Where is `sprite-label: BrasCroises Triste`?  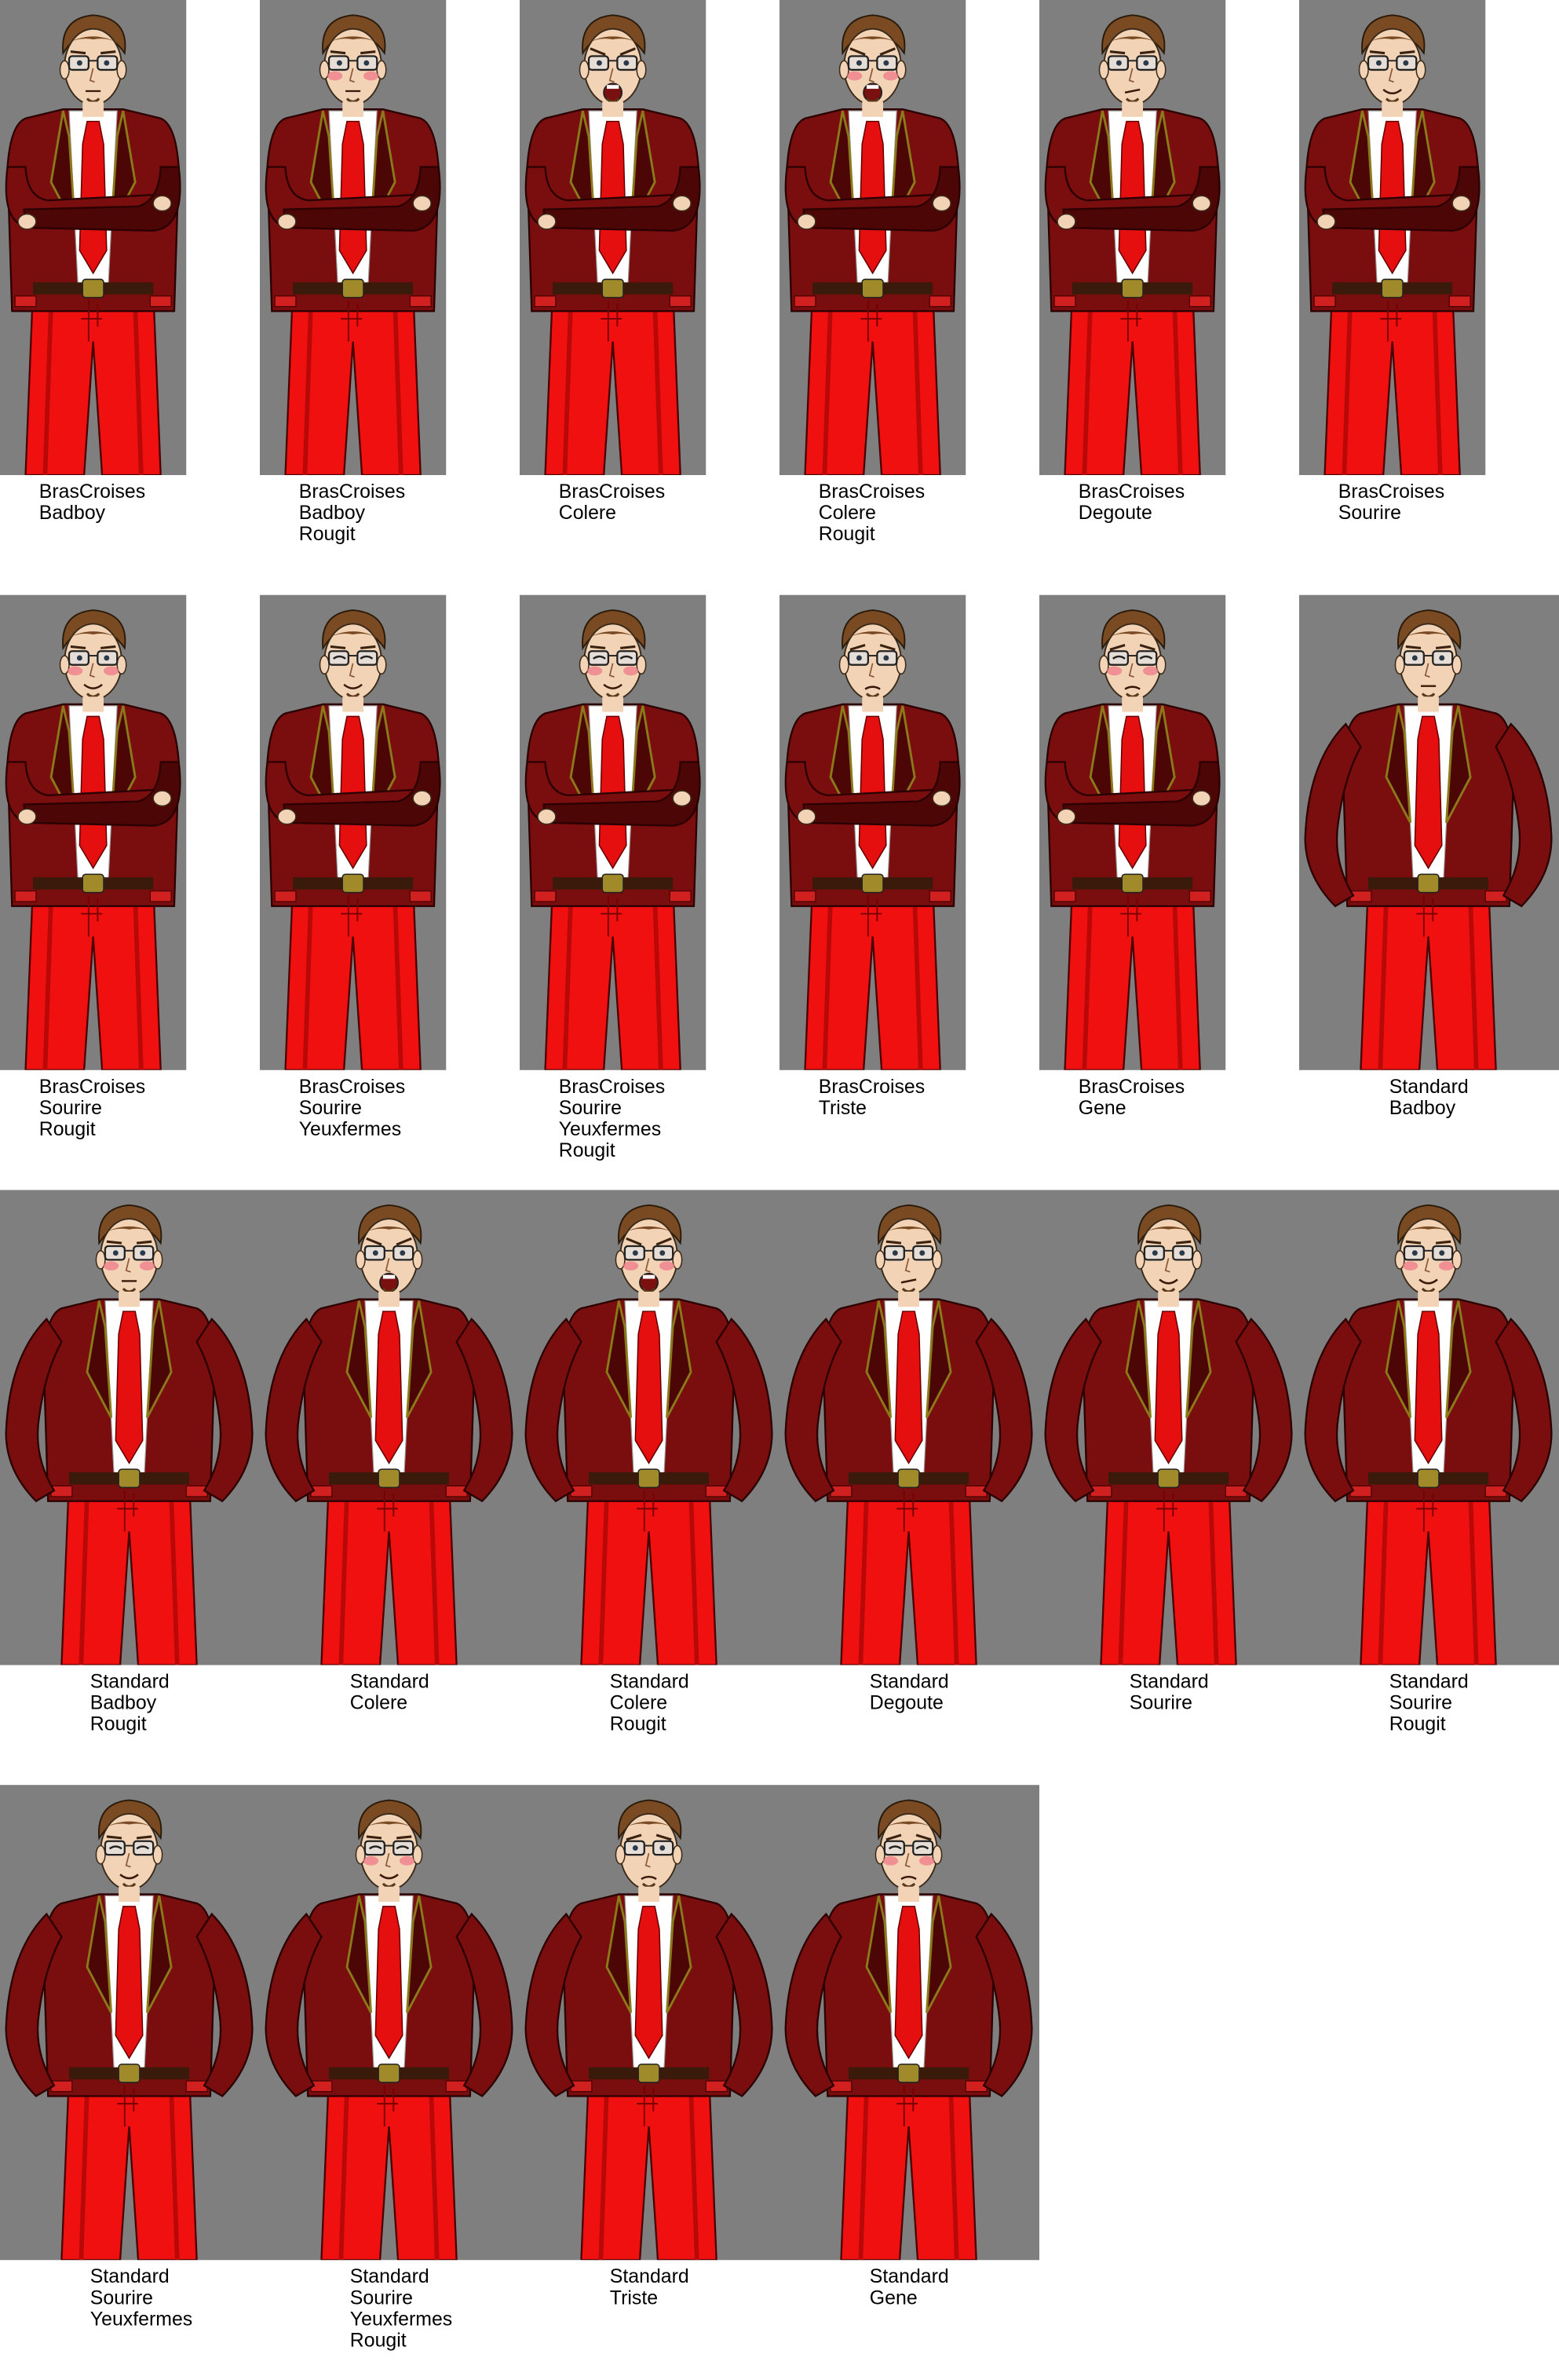 sprite-label: BrasCroises Triste is located at coordinates (931, 1097).